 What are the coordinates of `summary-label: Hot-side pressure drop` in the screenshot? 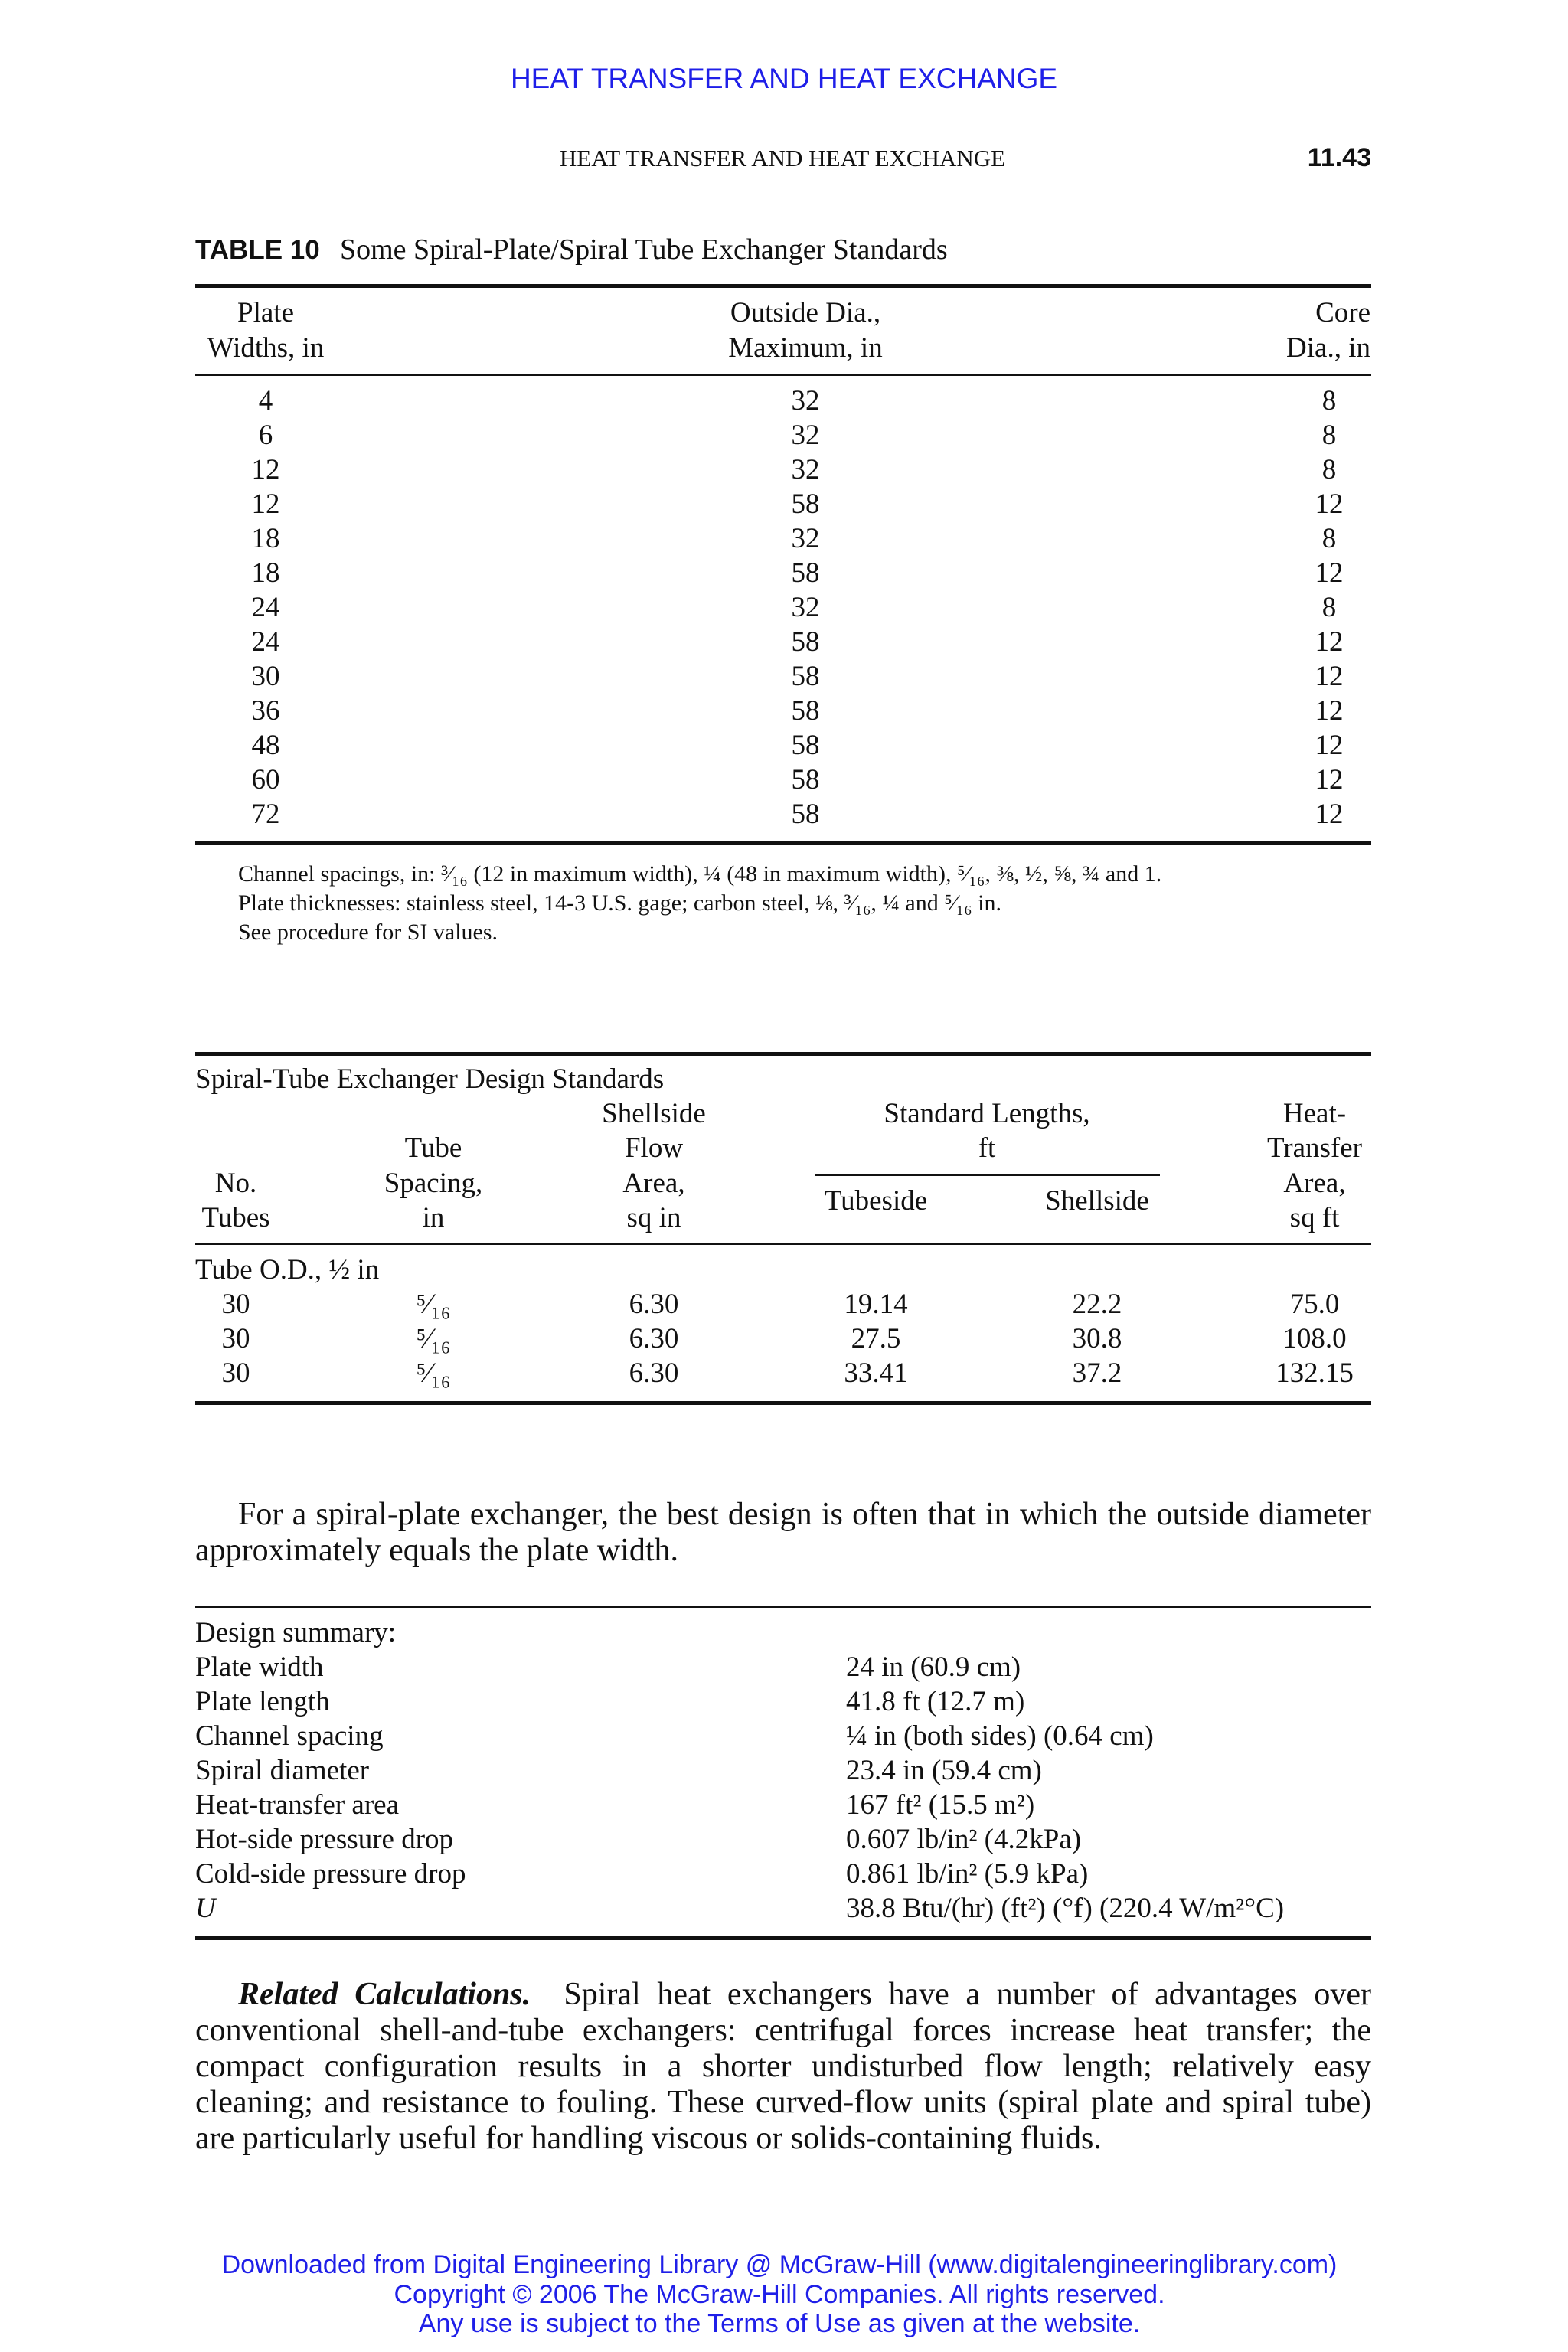 It's located at (324, 1839).